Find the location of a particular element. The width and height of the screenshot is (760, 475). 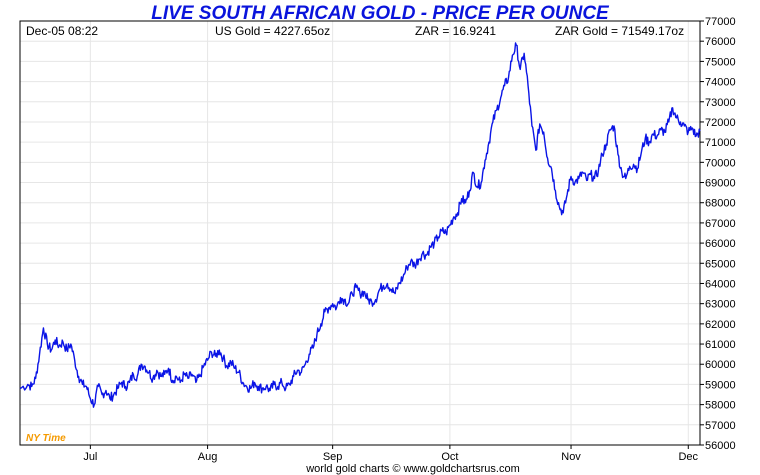

x-axis-labels: Jul Aug Sep Oct Nov Dec is located at coordinates (391, 454).